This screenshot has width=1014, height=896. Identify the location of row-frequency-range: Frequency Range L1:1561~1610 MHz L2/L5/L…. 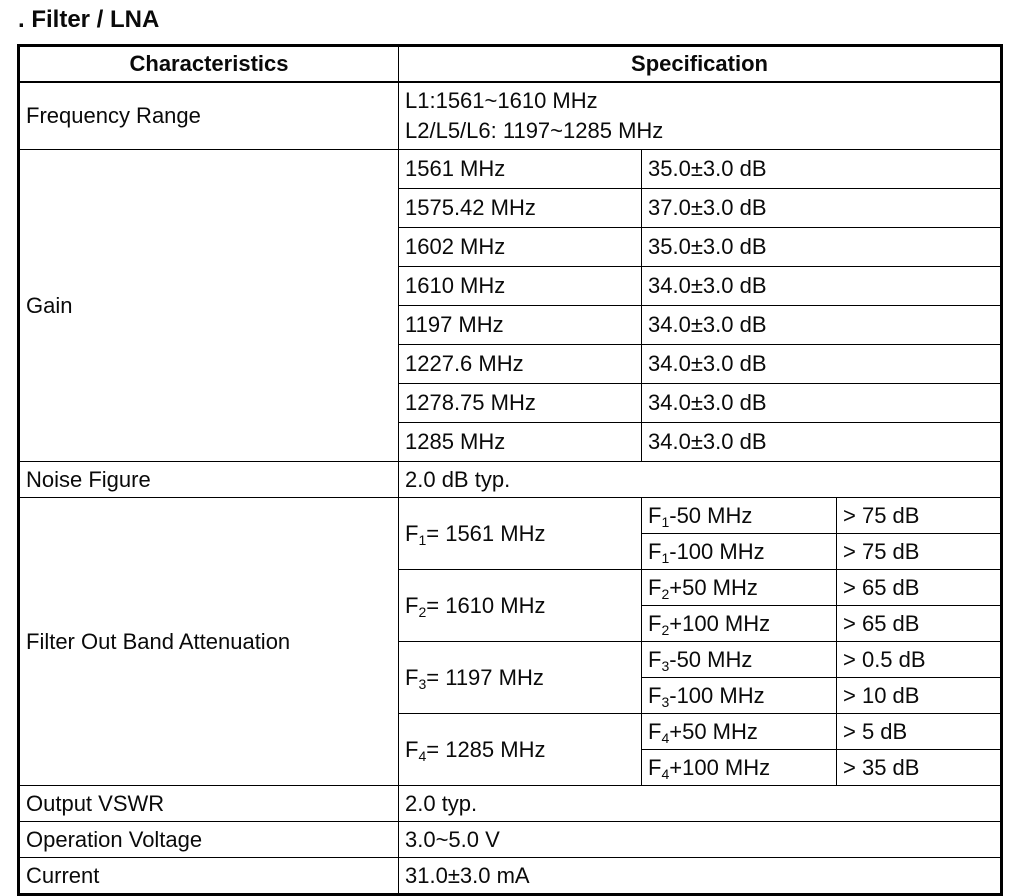
(510, 115).